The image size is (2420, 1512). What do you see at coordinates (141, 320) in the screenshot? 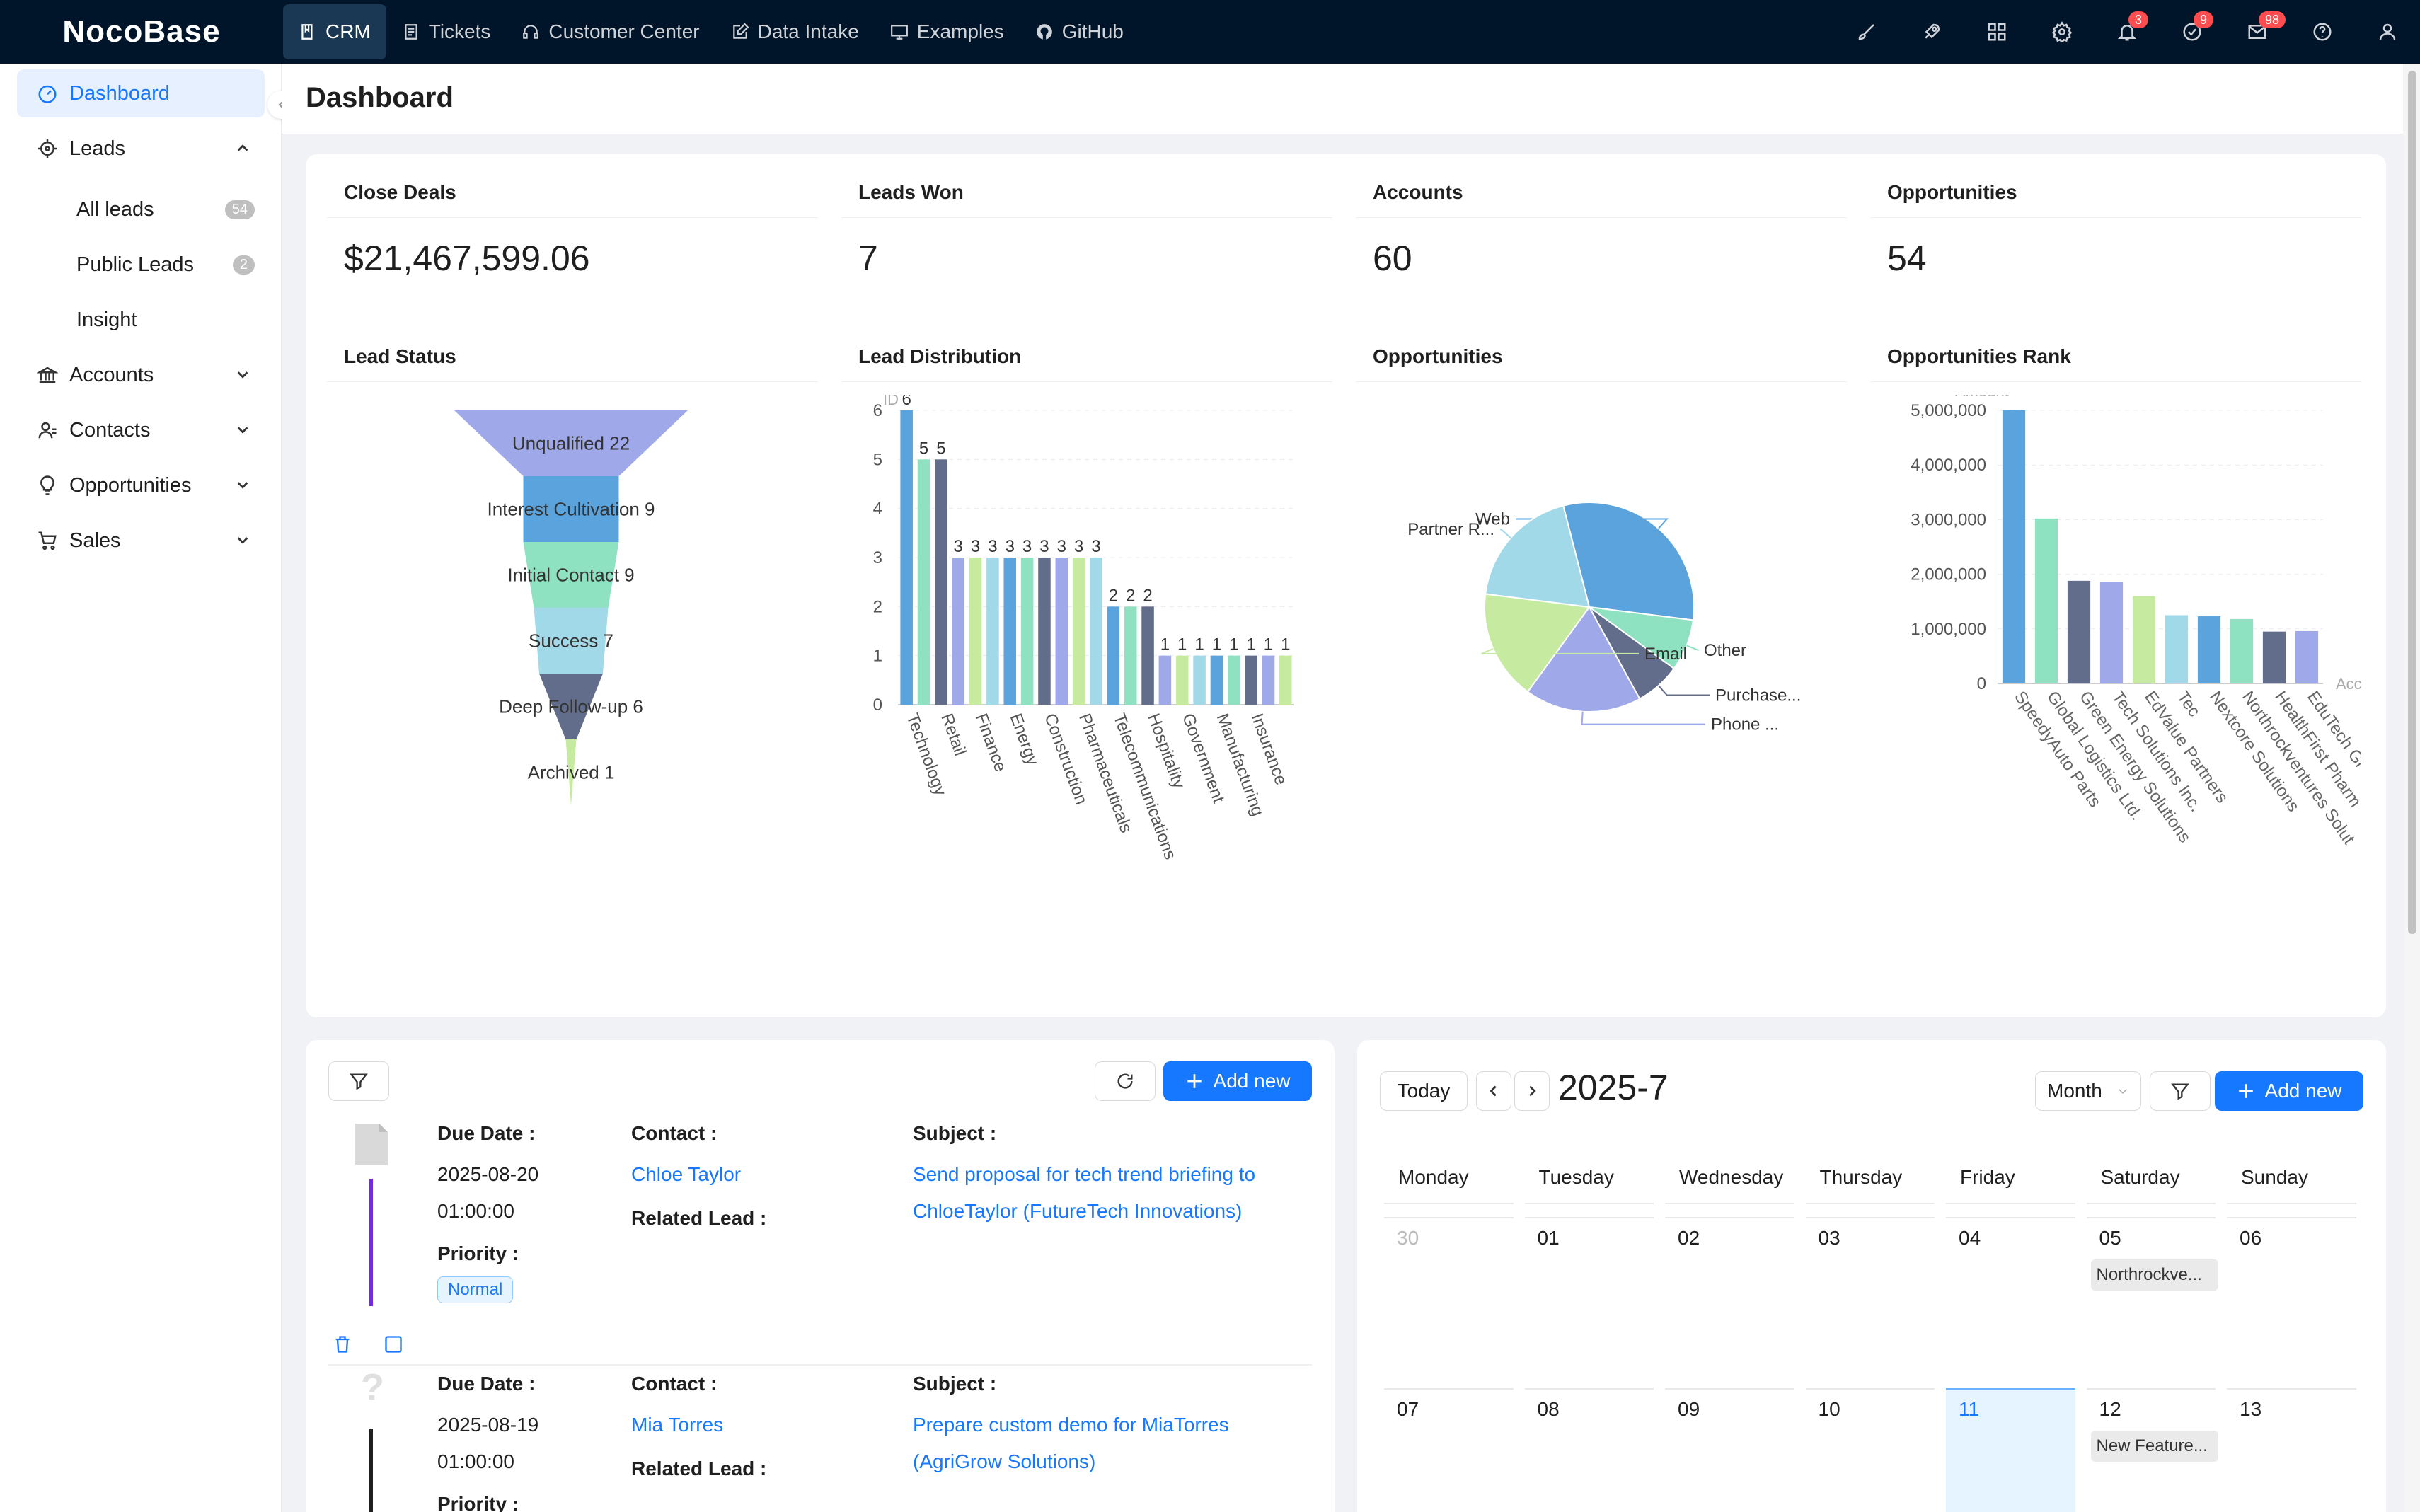
I see `sidebar-item-insight: Insight` at bounding box center [141, 320].